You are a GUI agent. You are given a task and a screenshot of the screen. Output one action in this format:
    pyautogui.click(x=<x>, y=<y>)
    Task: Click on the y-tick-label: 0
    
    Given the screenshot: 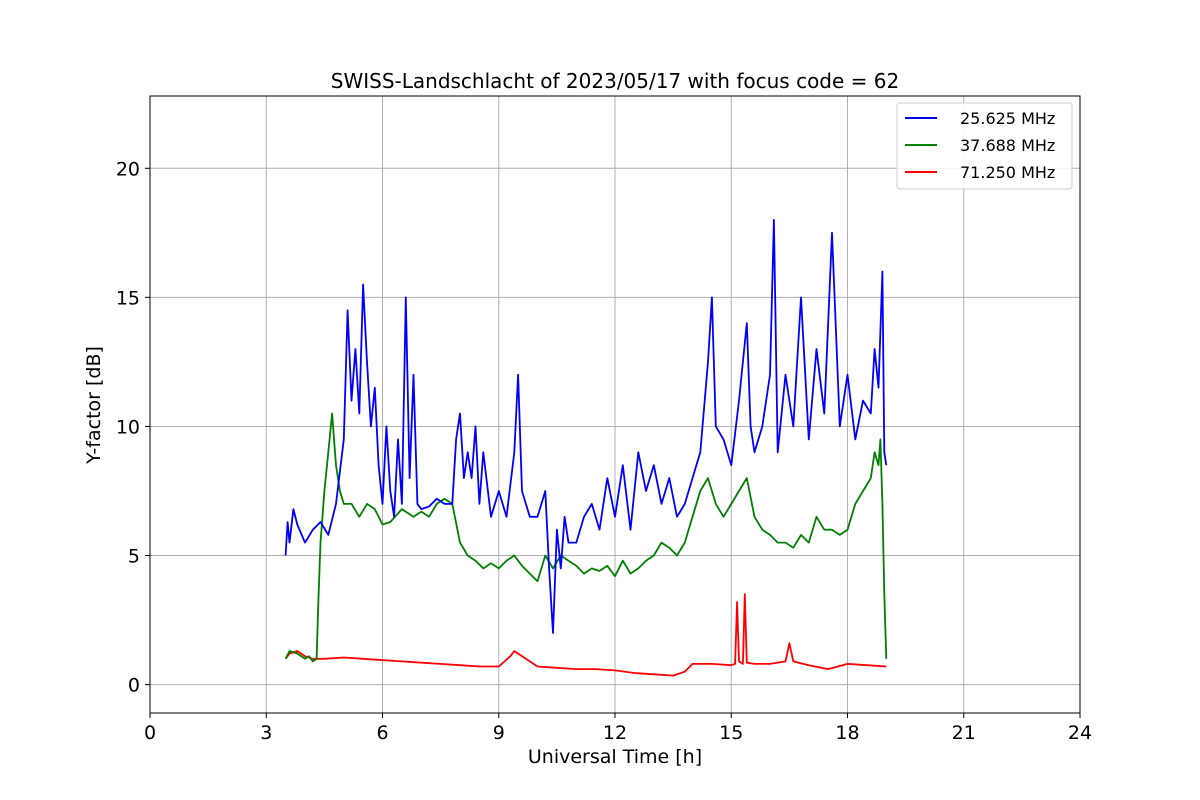 What is the action you would take?
    pyautogui.click(x=134, y=686)
    